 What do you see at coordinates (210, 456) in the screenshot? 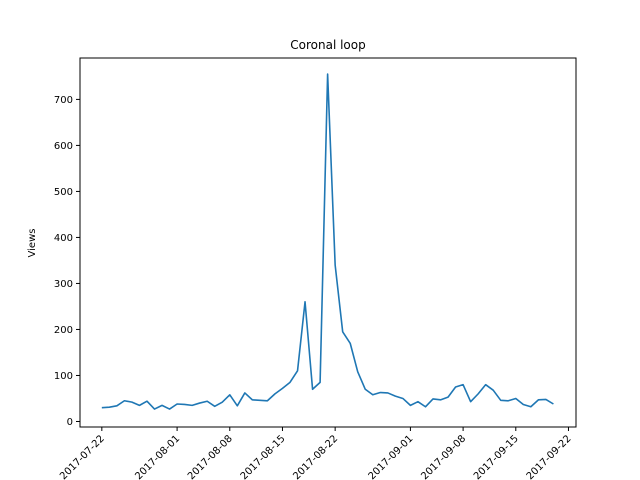
I see `x-tick-label: 2017-08-08` at bounding box center [210, 456].